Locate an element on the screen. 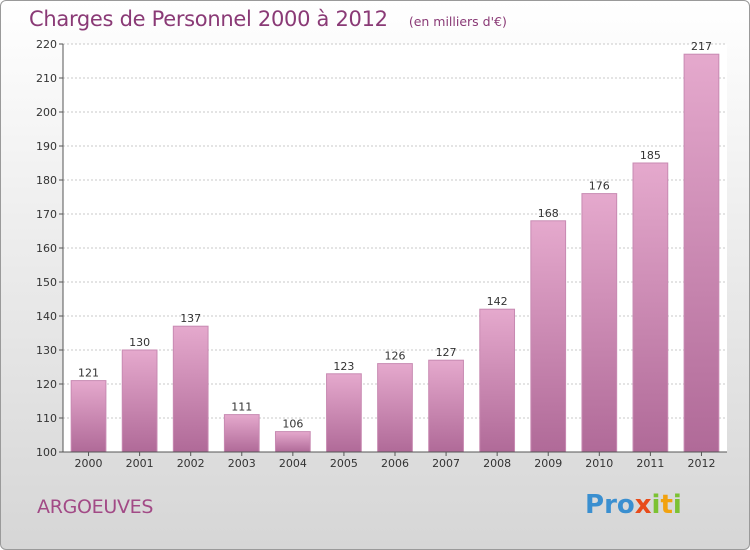 Image resolution: width=750 pixels, height=550 pixels. y-tick-label: 130 is located at coordinates (46, 350).